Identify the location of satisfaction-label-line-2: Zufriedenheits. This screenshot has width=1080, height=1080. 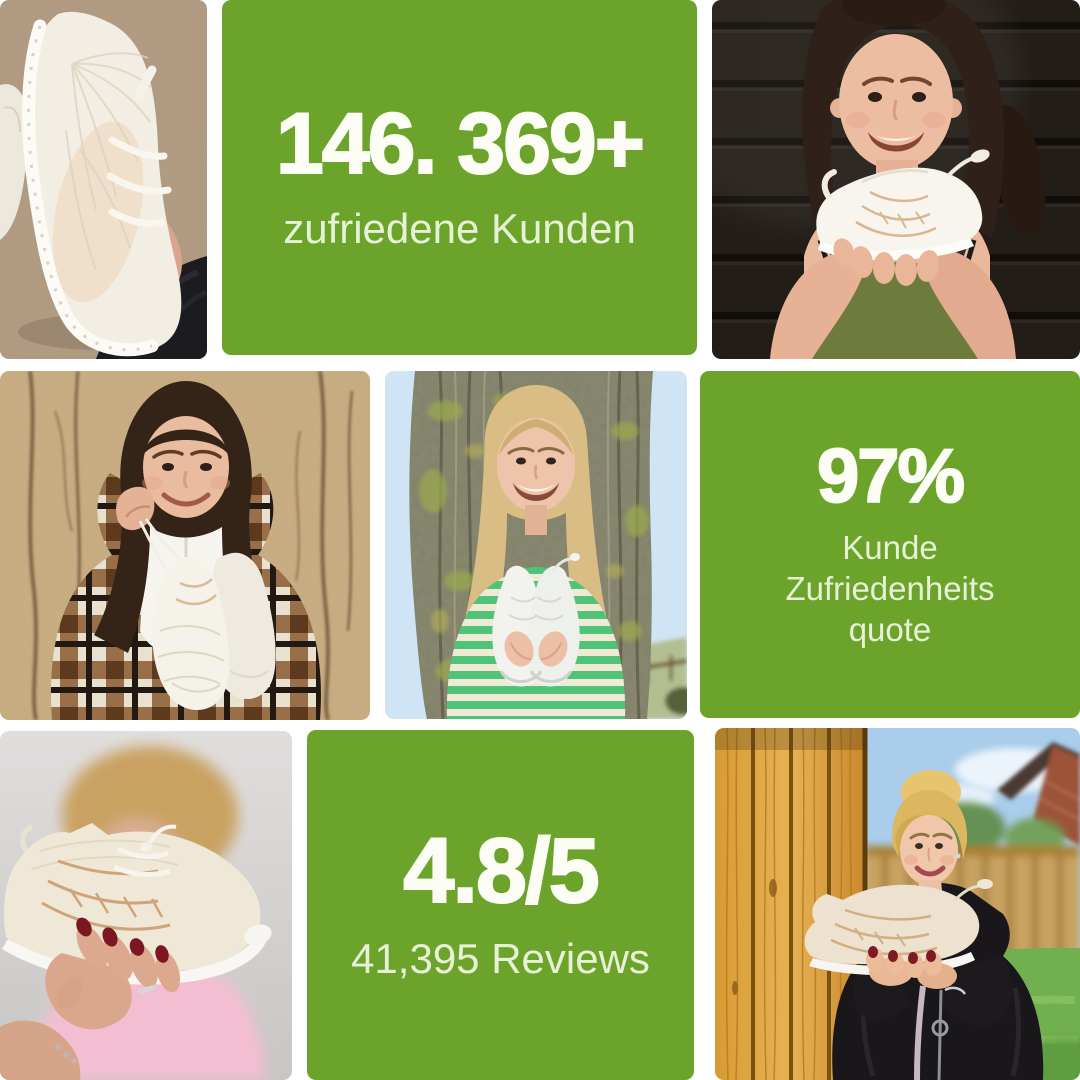
(890, 588).